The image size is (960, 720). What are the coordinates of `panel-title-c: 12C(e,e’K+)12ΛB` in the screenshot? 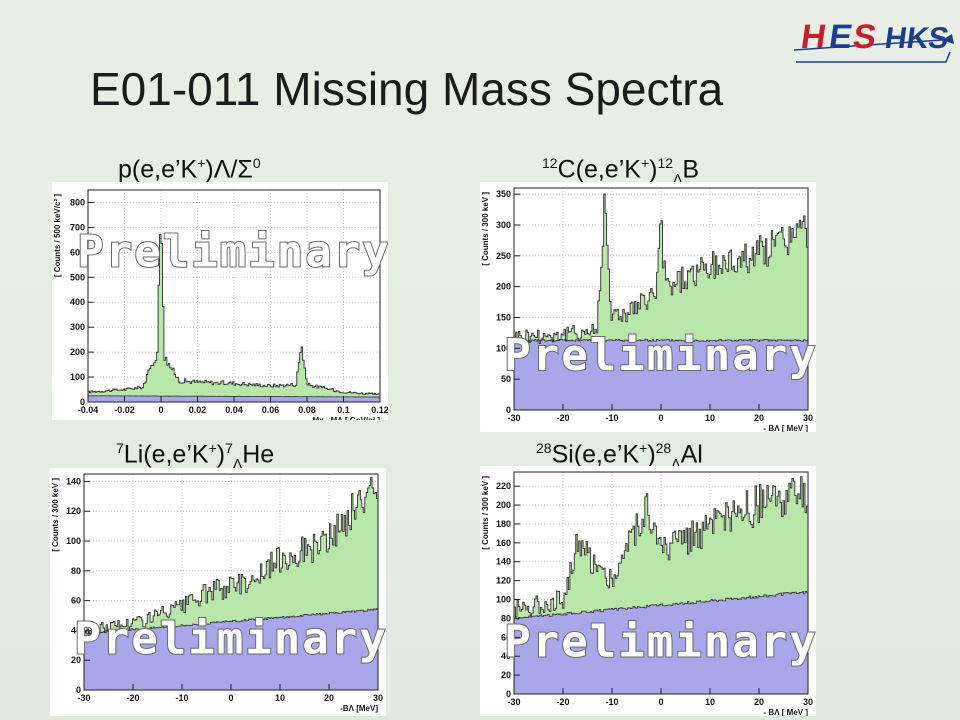 It's located at (621, 171).